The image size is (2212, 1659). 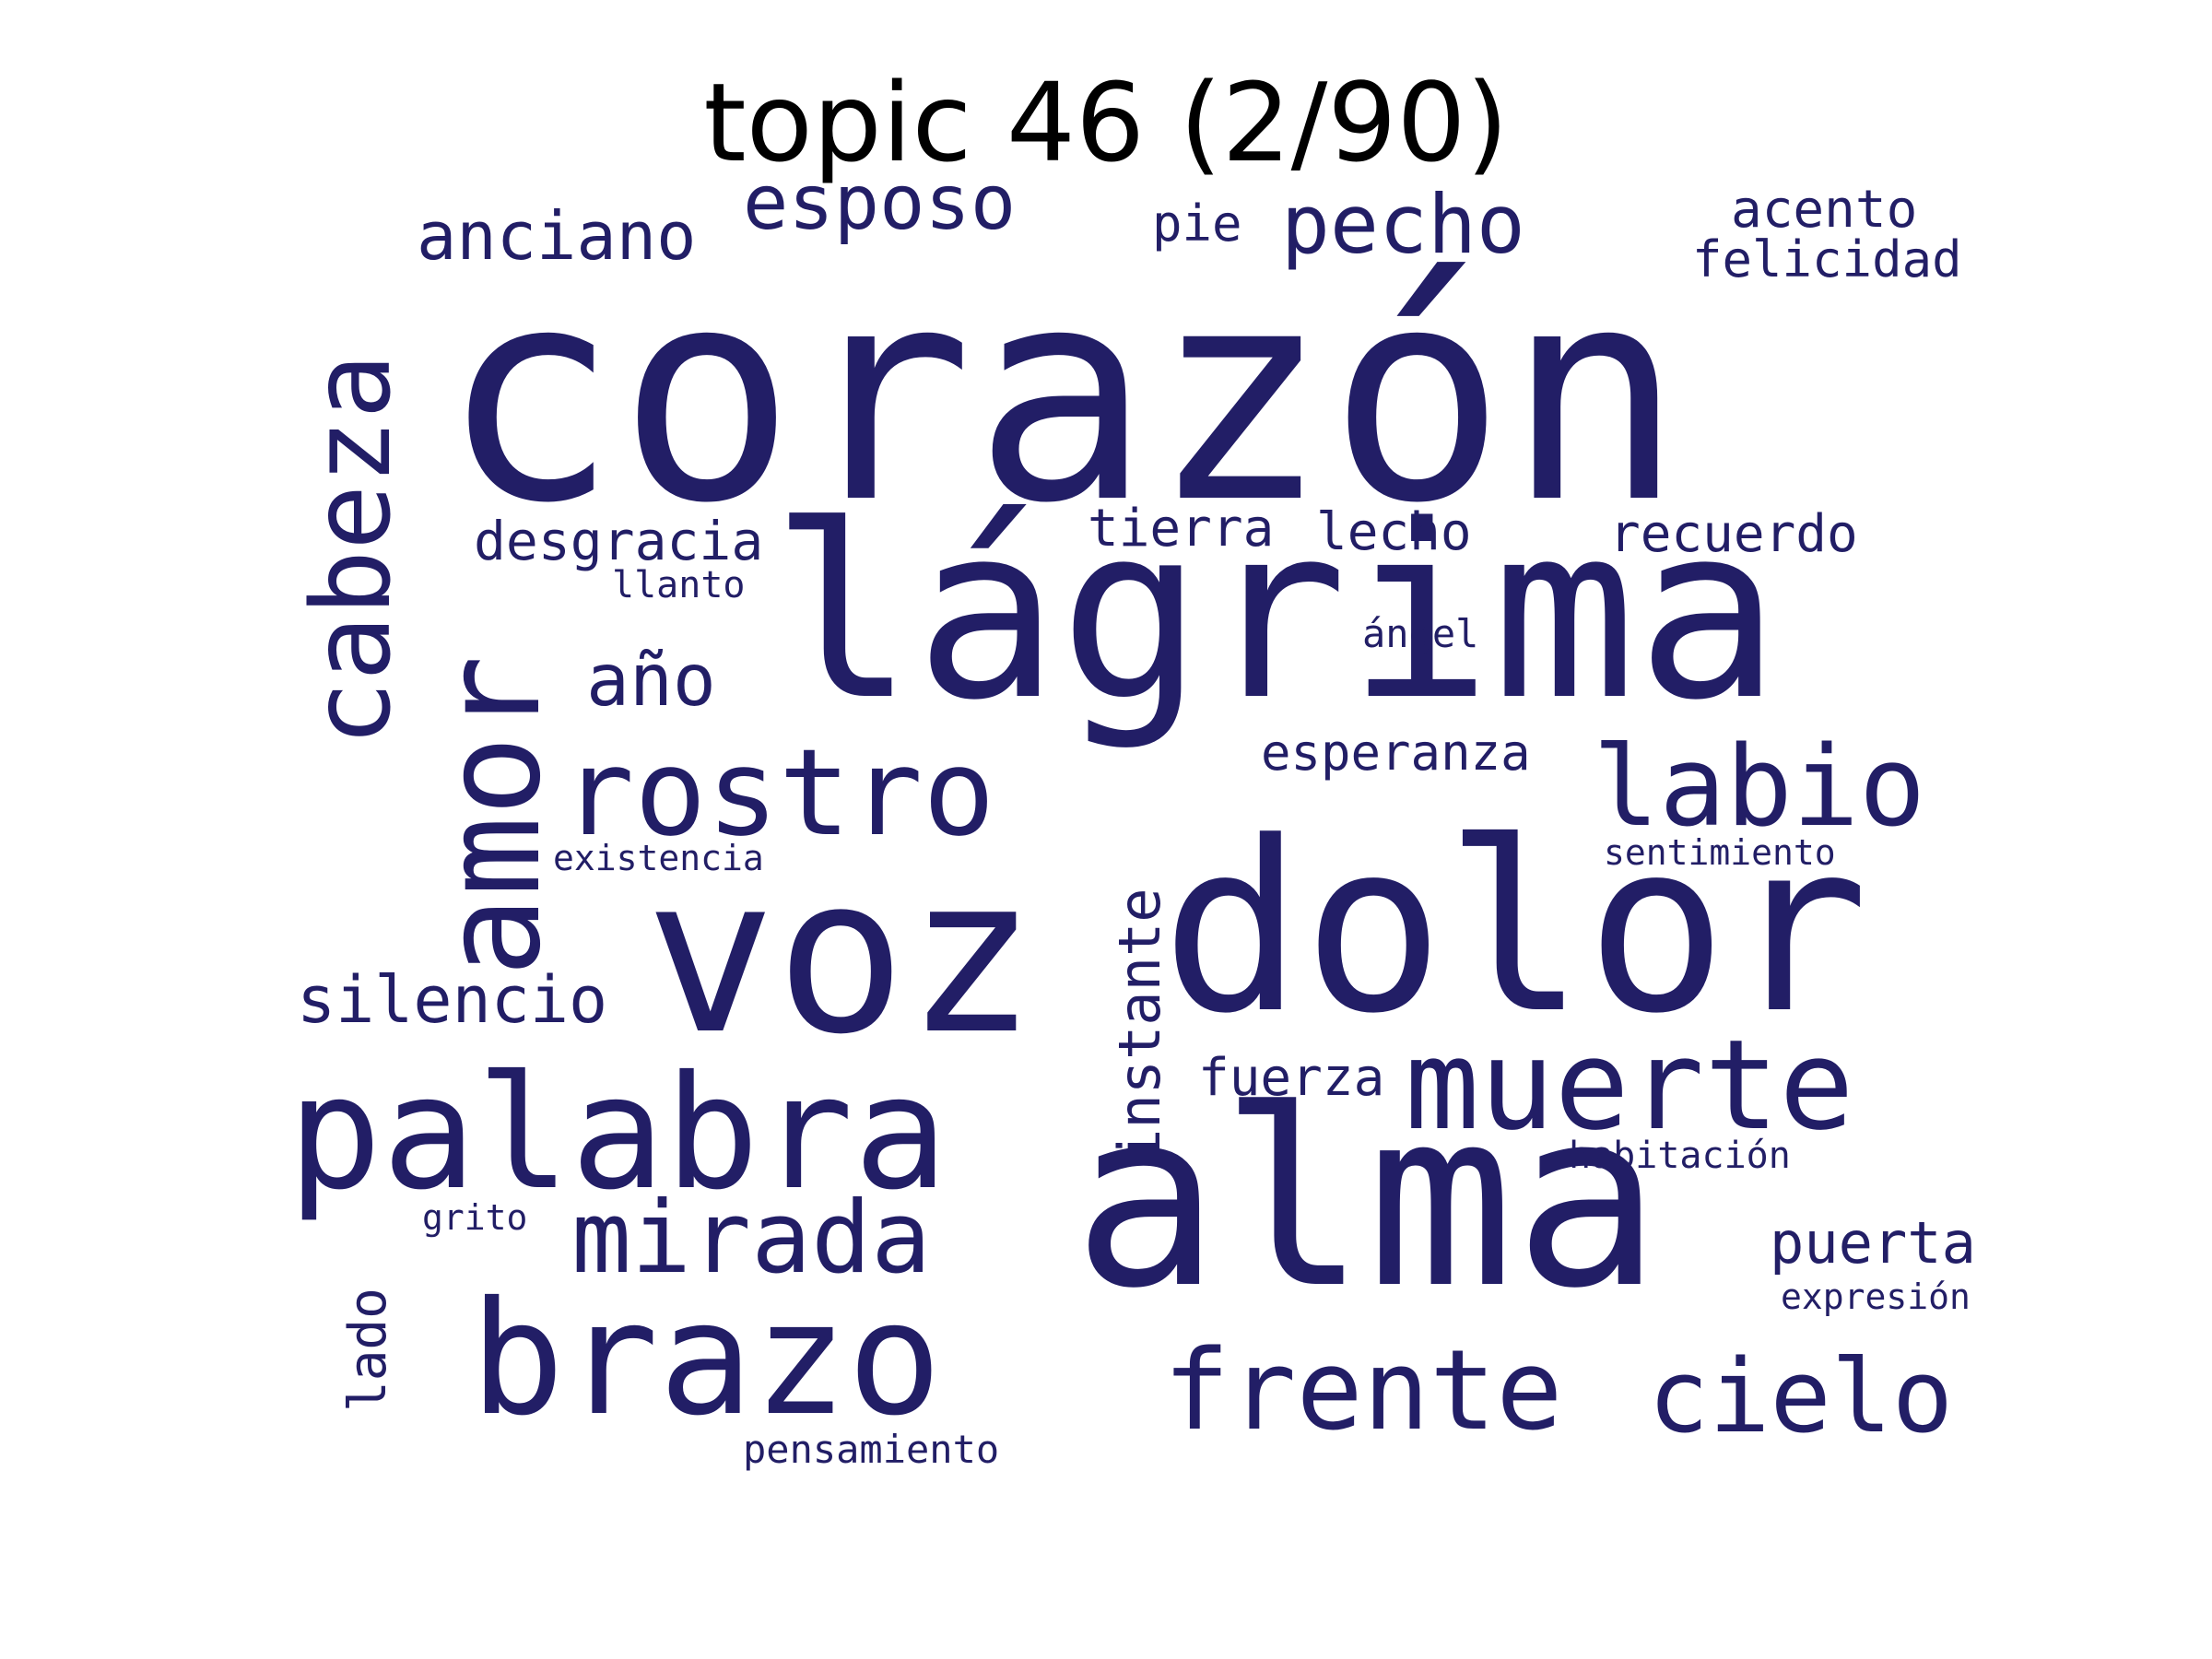 I want to click on word-anciano: anciano, so click(x=557, y=236).